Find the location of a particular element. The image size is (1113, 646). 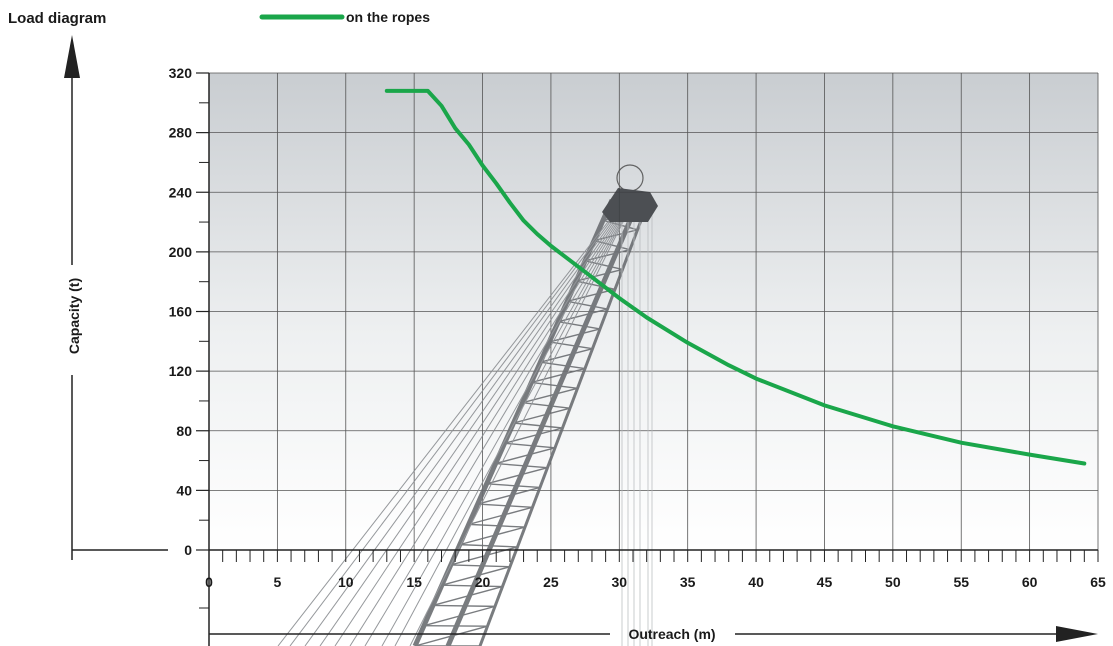

y-axis-title: Capacity (t) is located at coordinates (74, 316).